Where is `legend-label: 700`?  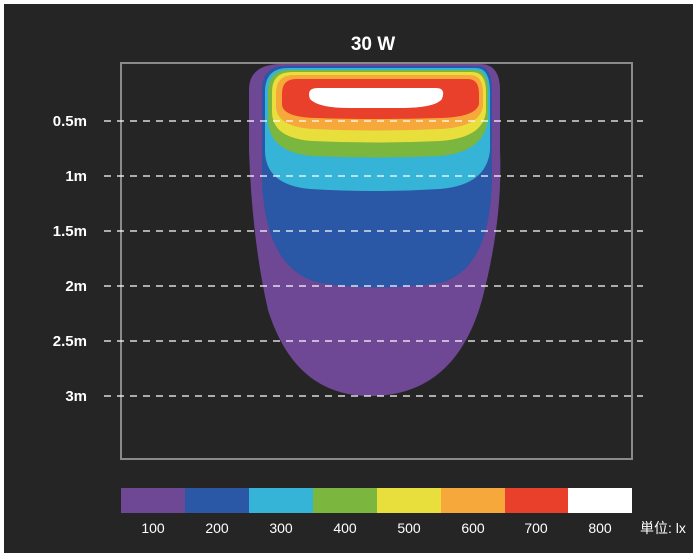
legend-label: 700 is located at coordinates (536, 528).